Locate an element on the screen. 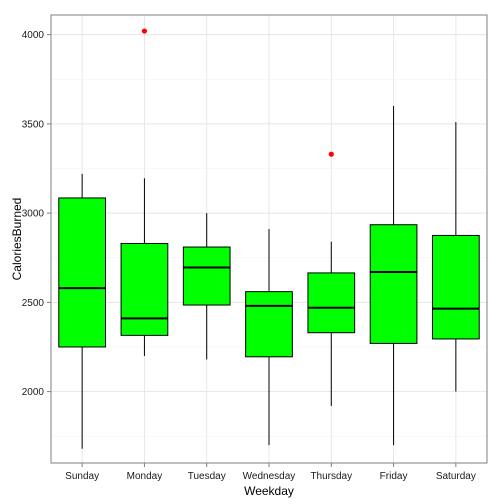 This screenshot has height=504, width=504. x-axis-title: Weekday is located at coordinates (269, 491).